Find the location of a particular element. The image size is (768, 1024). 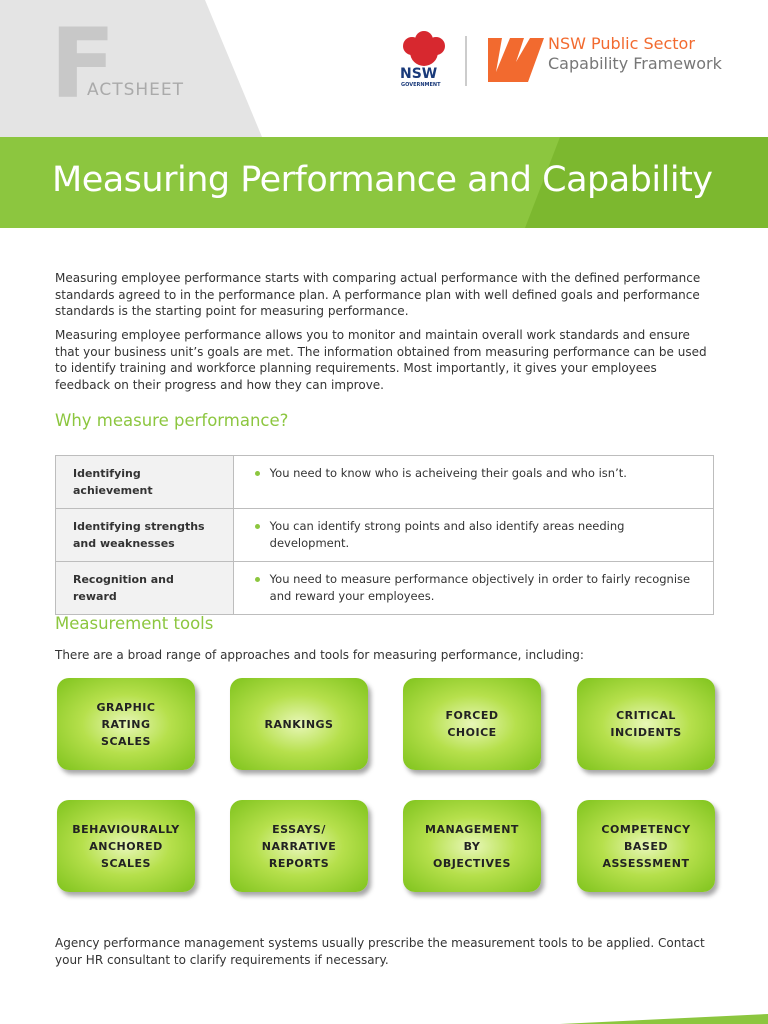

factsheet-label: ACTSHEET is located at coordinates (136, 90).